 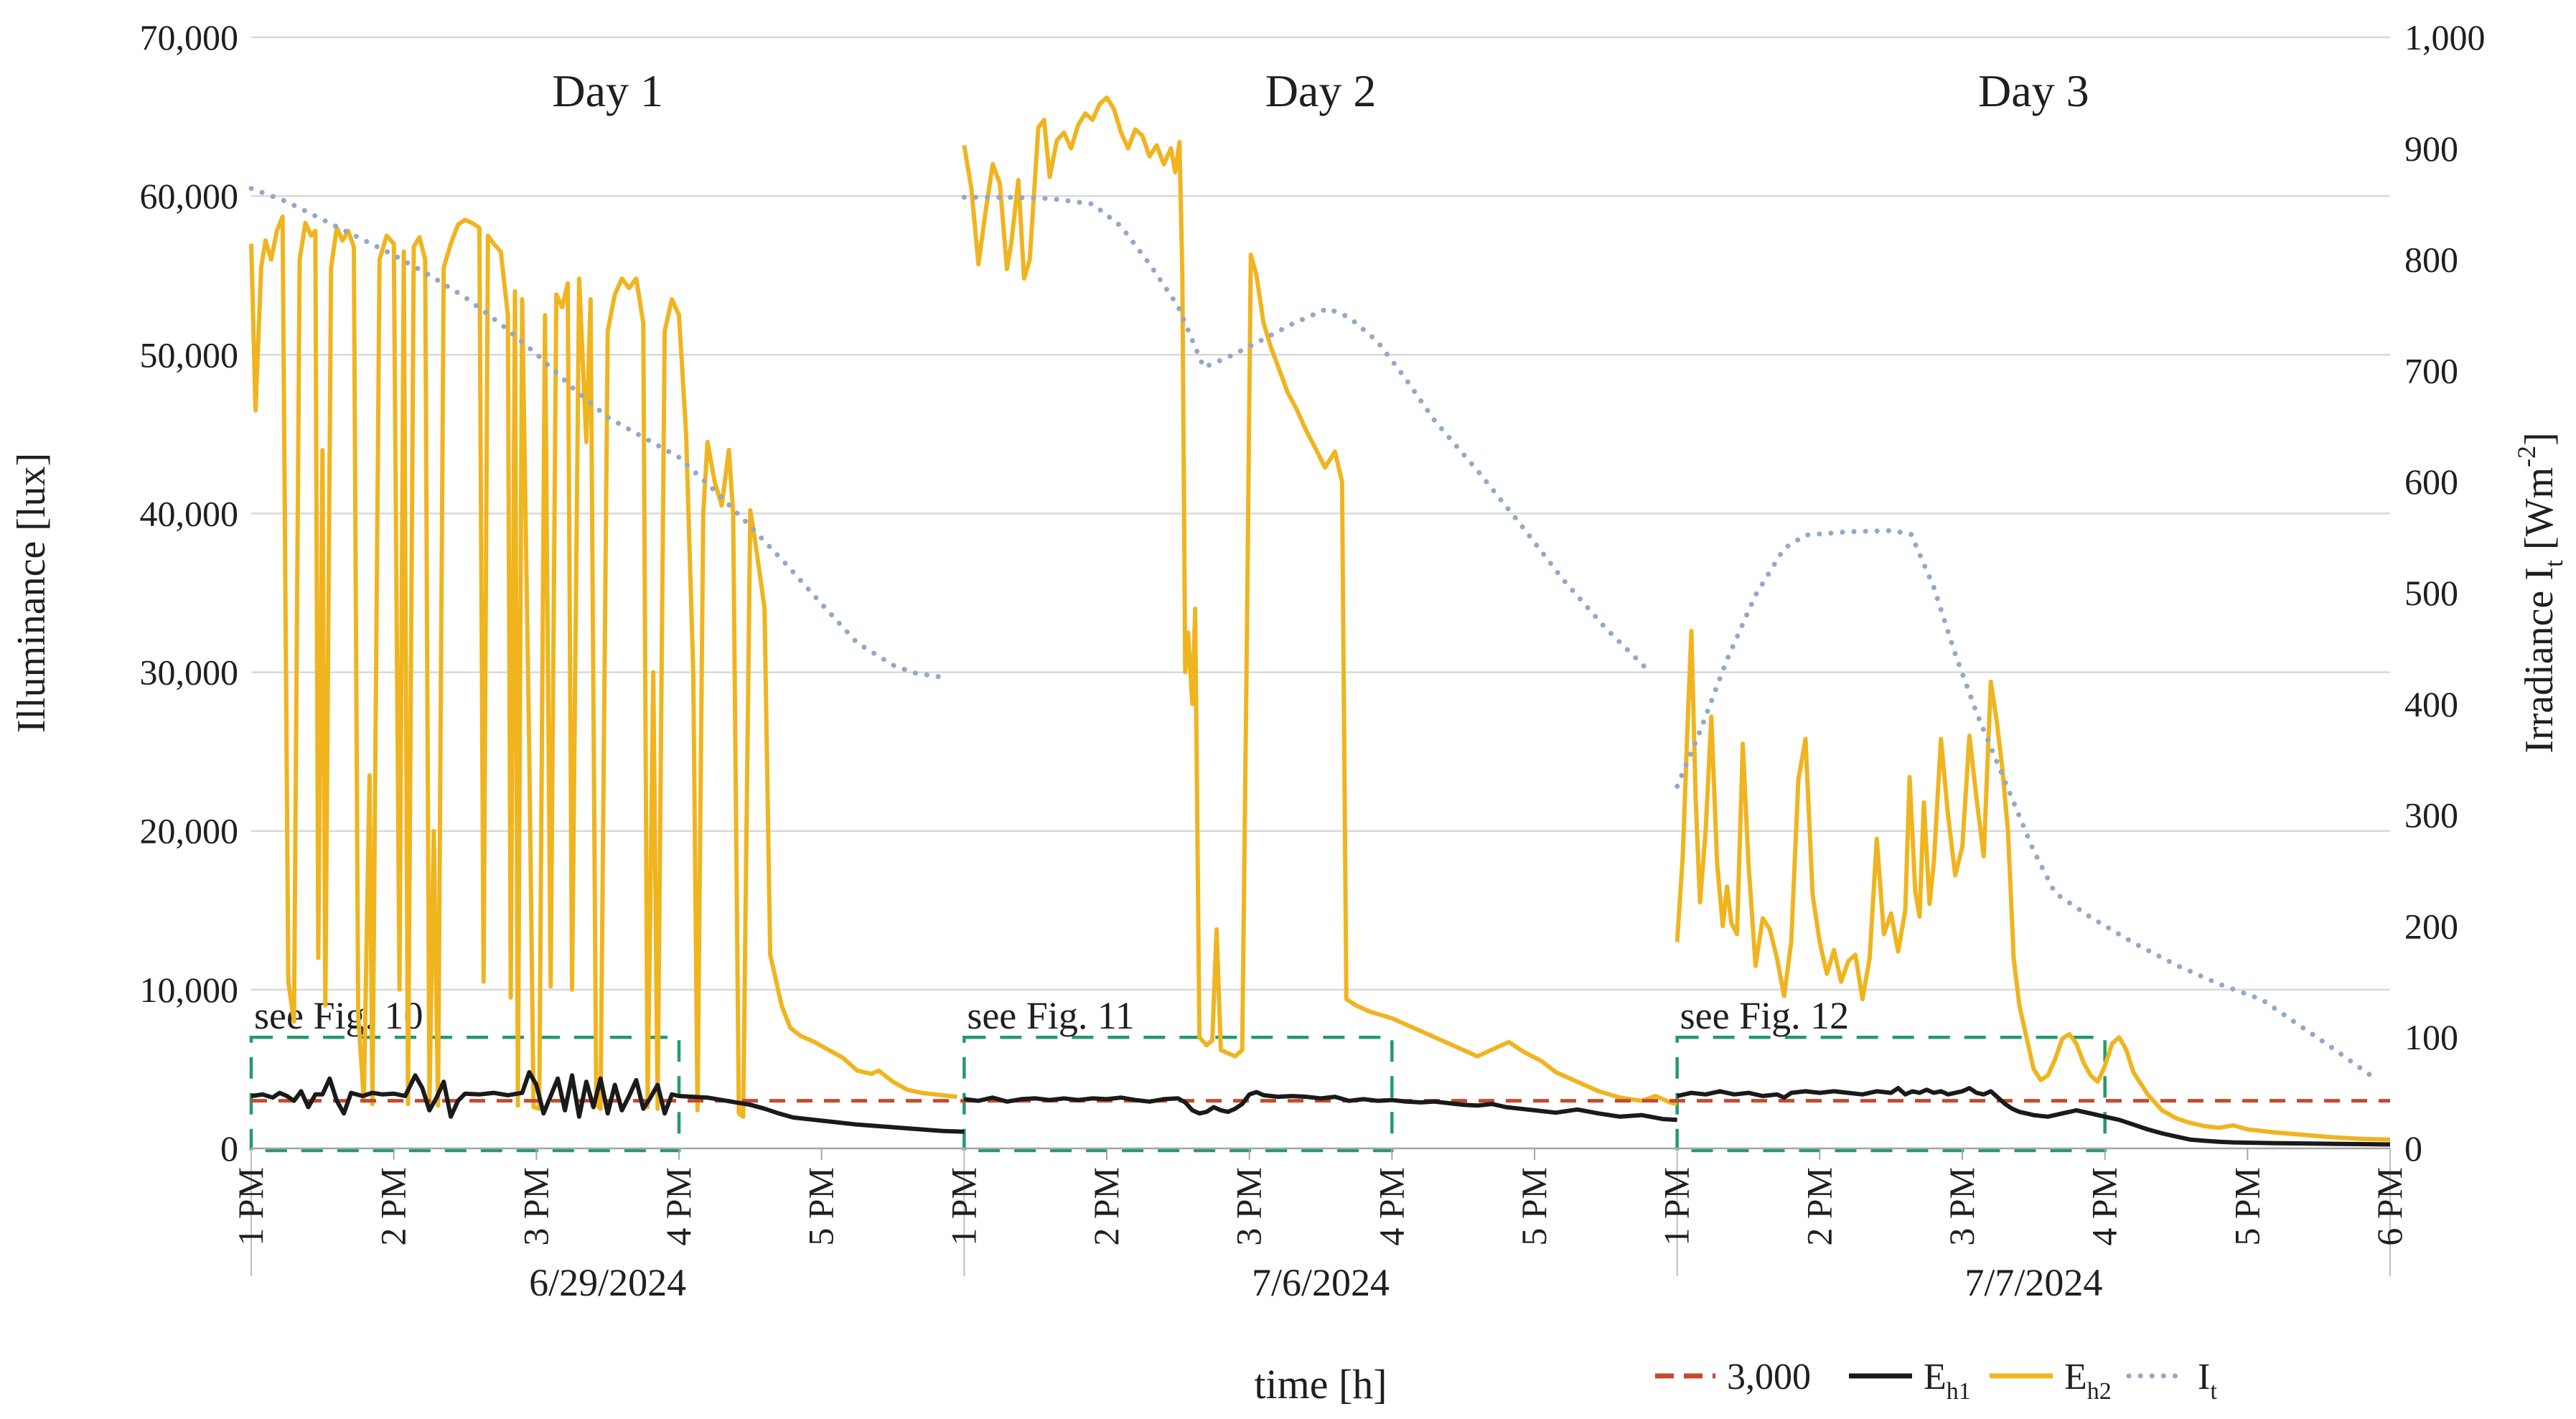 What do you see at coordinates (2431, 260) in the screenshot?
I see `right-axis-tick-label: 800` at bounding box center [2431, 260].